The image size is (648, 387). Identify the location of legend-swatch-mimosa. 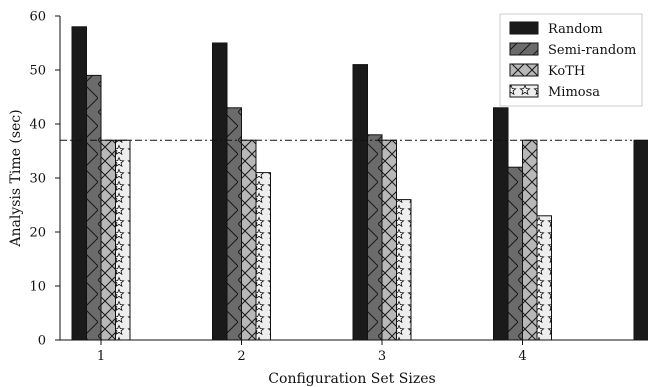
(524, 91).